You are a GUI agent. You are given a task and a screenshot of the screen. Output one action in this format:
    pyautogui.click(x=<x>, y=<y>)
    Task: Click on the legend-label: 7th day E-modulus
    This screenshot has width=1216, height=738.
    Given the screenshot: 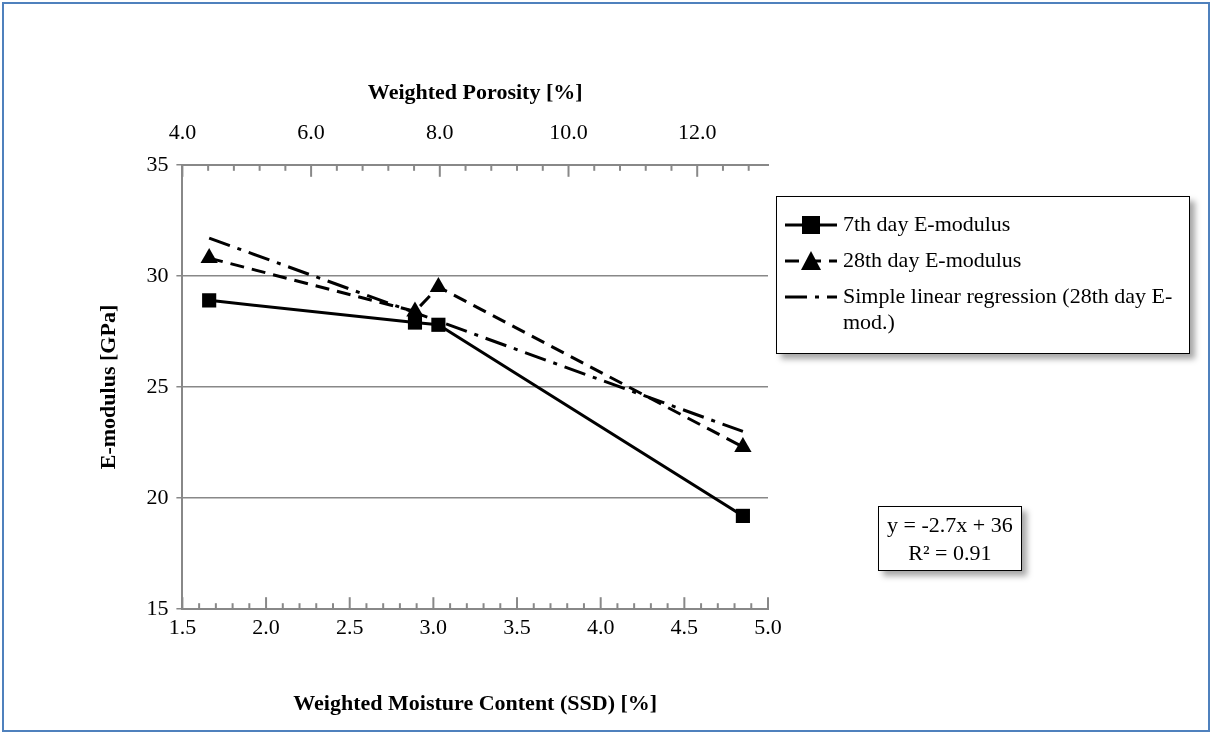 What is the action you would take?
    pyautogui.click(x=927, y=224)
    